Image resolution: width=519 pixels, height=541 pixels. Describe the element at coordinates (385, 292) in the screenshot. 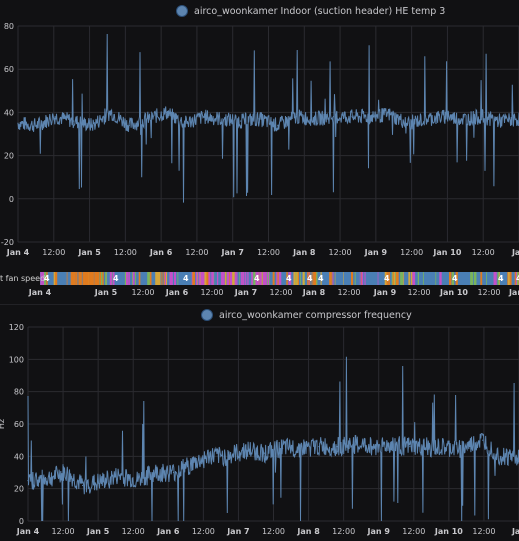

I see `fan-x-tick-label: Jan 9` at that location.